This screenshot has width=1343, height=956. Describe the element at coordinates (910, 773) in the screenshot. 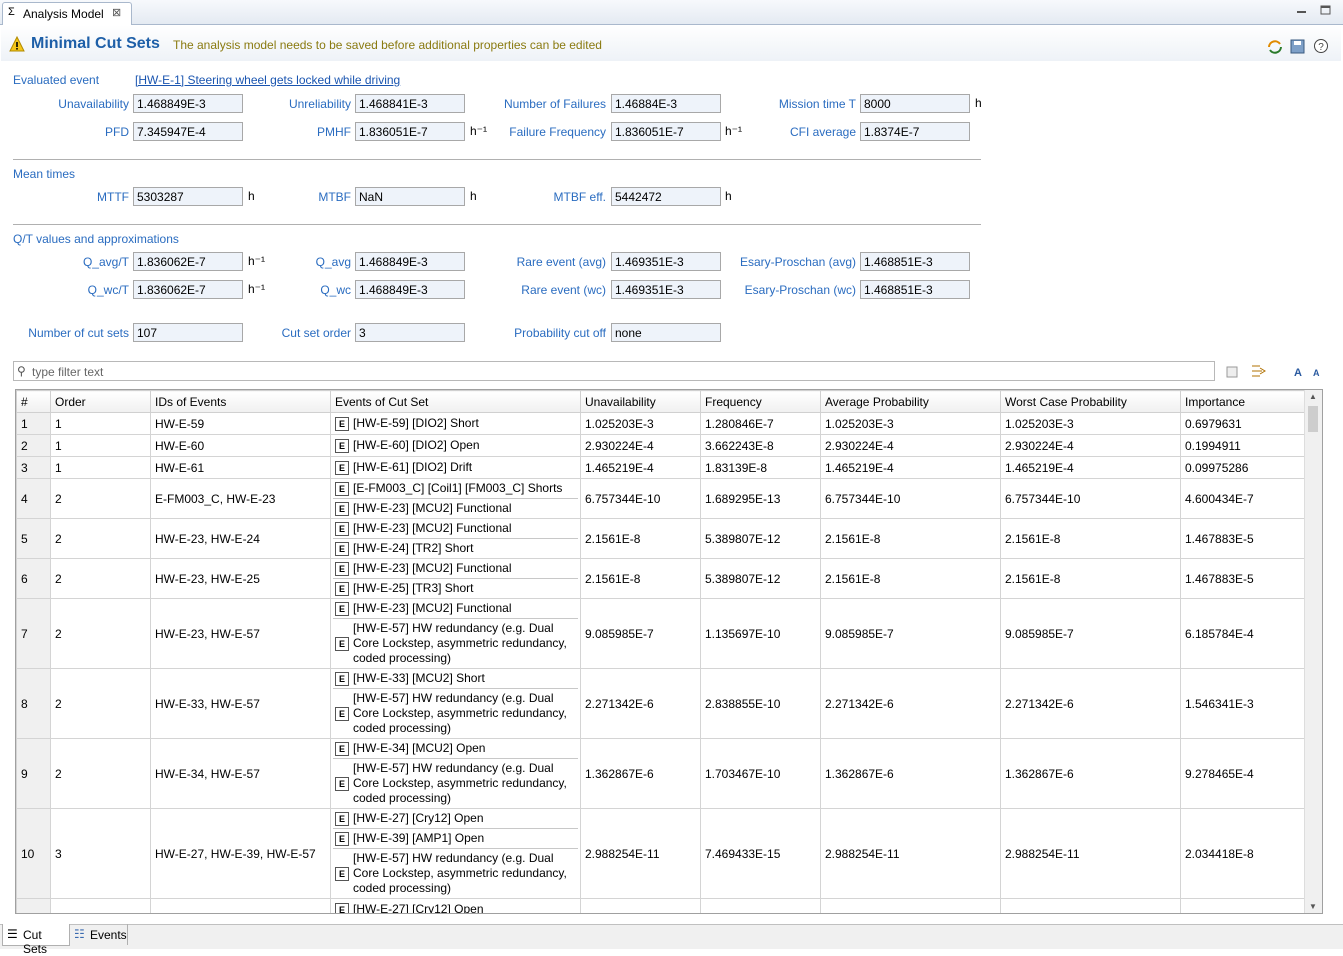

I see `cell: 1.362867E-6` at that location.